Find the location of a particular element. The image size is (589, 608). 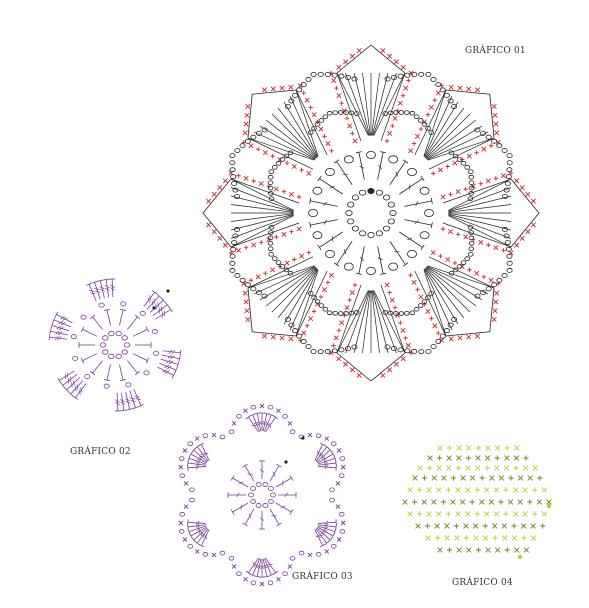

petal-tip-lines is located at coordinates (272, 114).